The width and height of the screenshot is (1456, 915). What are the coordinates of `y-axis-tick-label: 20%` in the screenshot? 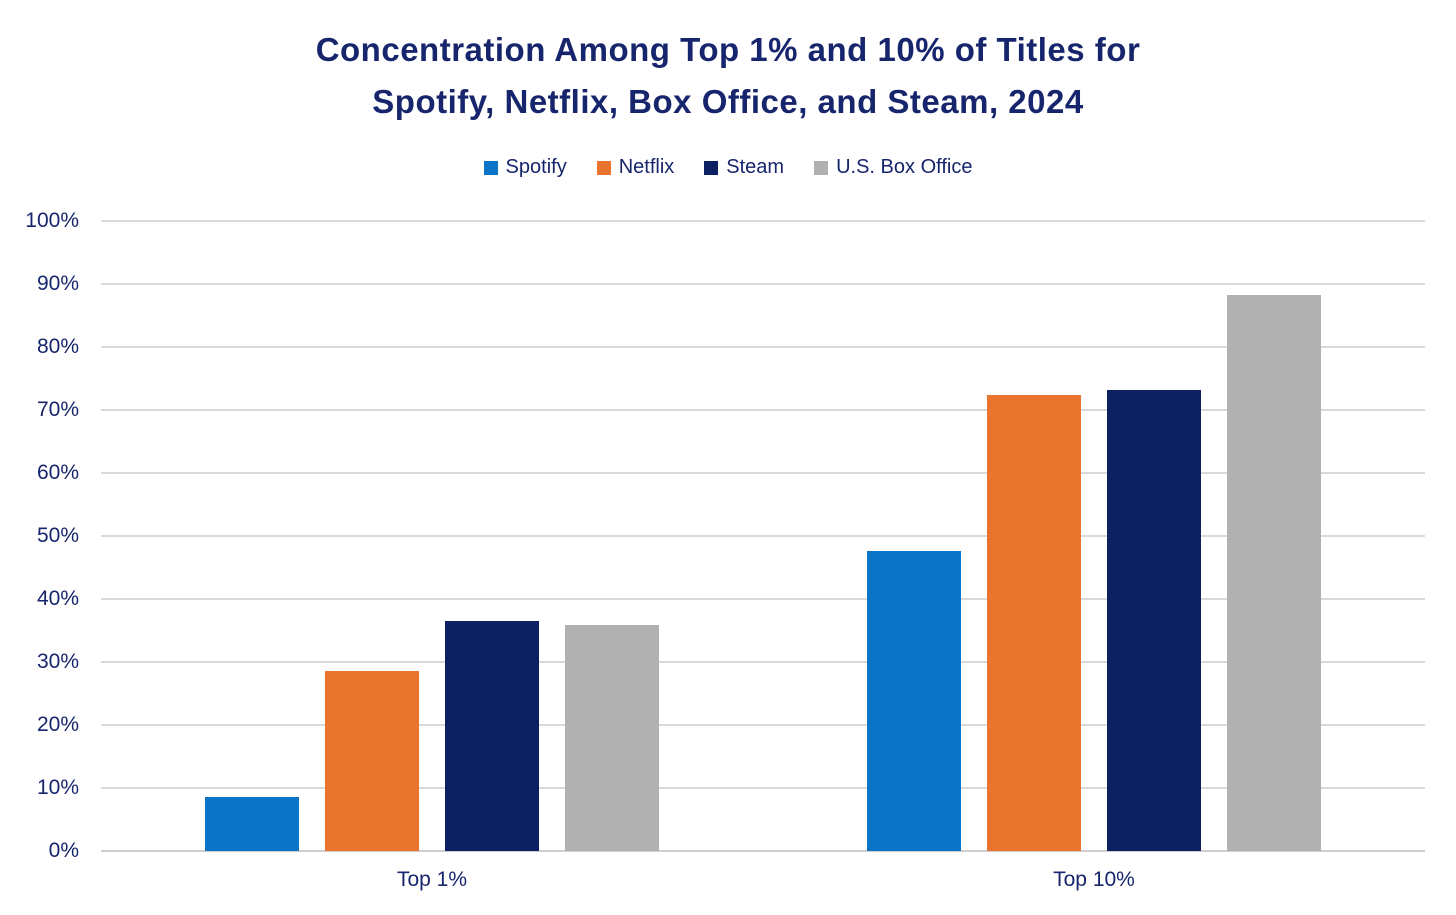 It's located at (57, 724).